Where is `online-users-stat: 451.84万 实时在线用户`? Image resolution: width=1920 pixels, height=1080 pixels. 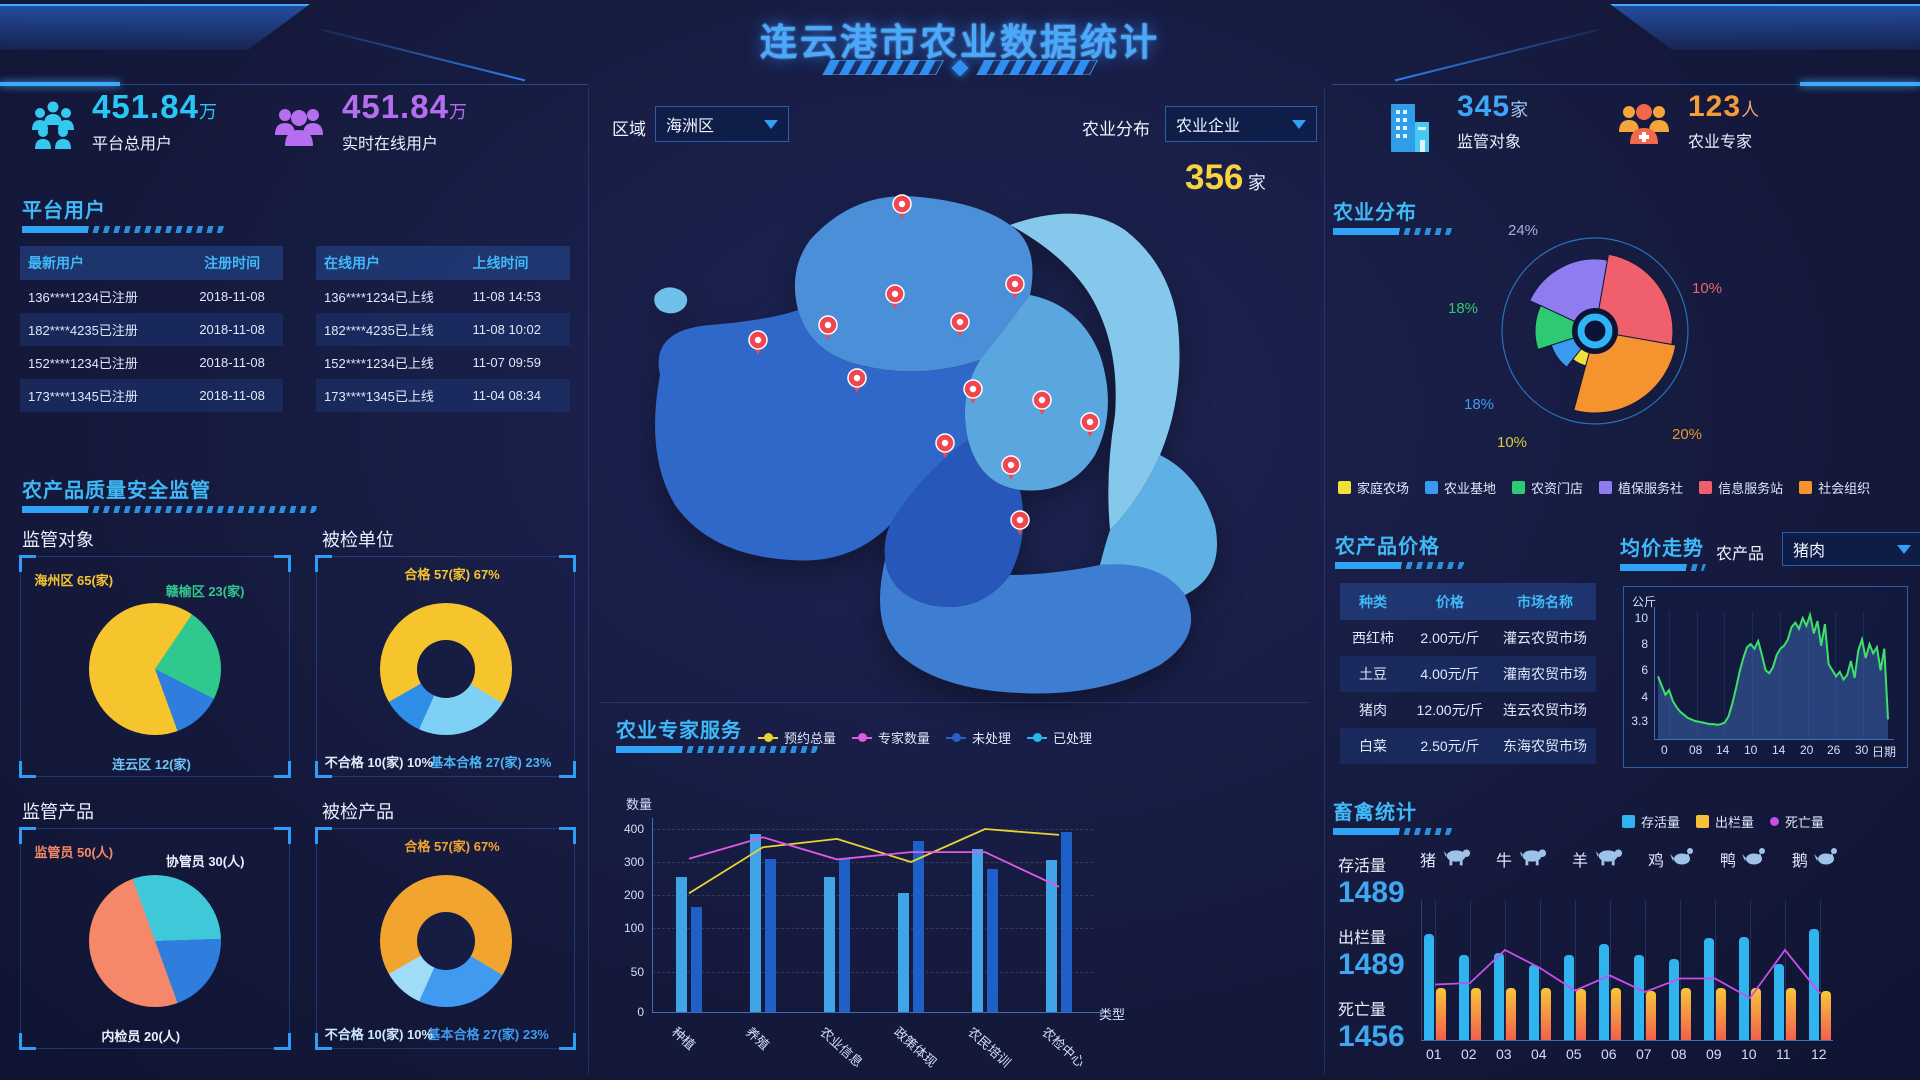
online-users-stat: 451.84万 实时在线用户 is located at coordinates (405, 121).